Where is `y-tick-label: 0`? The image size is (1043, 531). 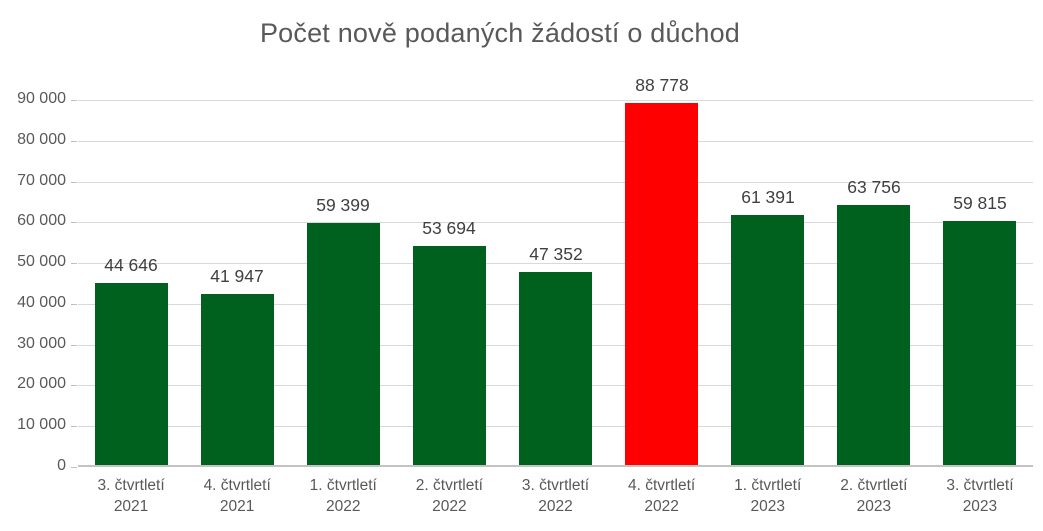 y-tick-label: 0 is located at coordinates (61, 465).